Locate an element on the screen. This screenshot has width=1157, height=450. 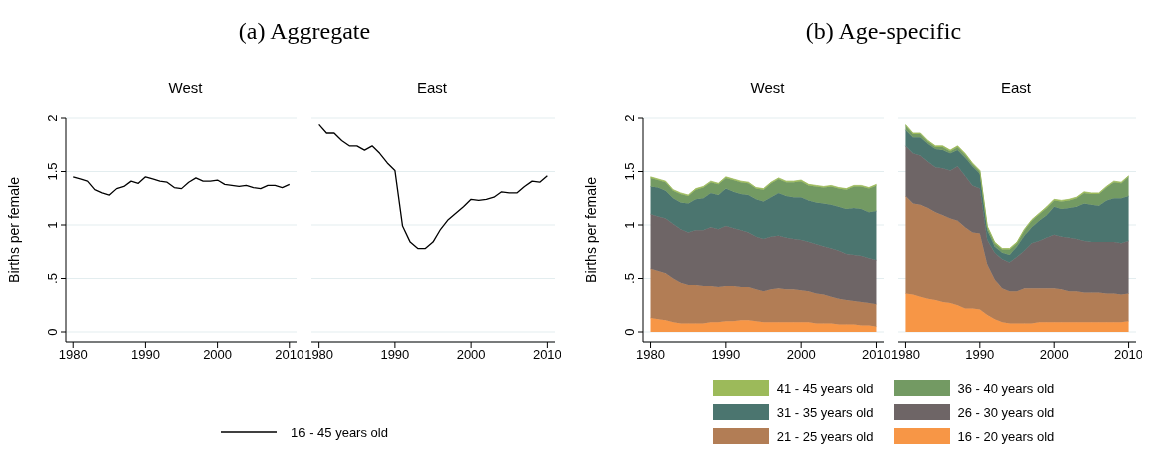
legend-label: 21 - 25 years old is located at coordinates (825, 436).